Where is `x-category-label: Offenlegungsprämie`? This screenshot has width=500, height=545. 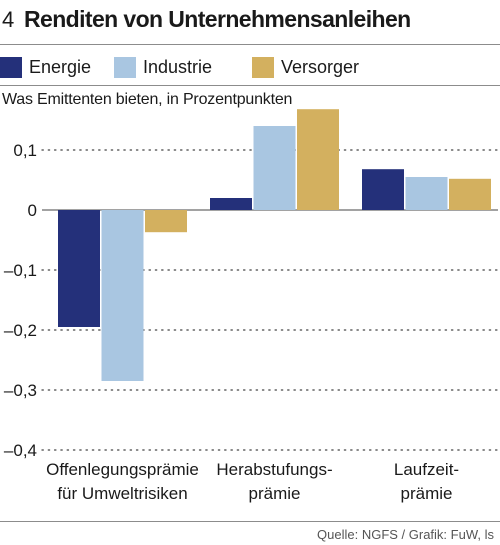 x-category-label: Offenlegungsprämie is located at coordinates (122, 469).